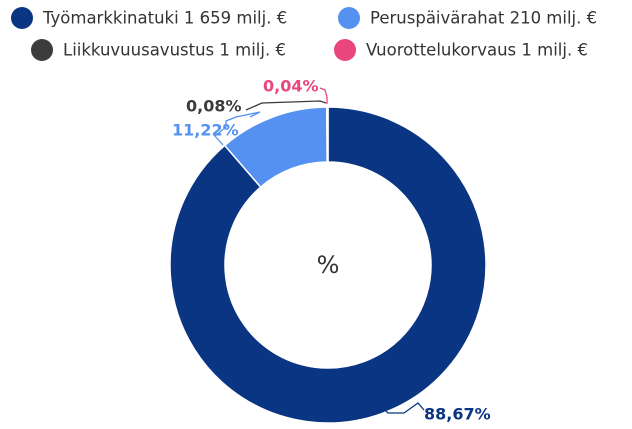 The image size is (632, 429). I want to click on value-label: 0,04%, so click(291, 86).